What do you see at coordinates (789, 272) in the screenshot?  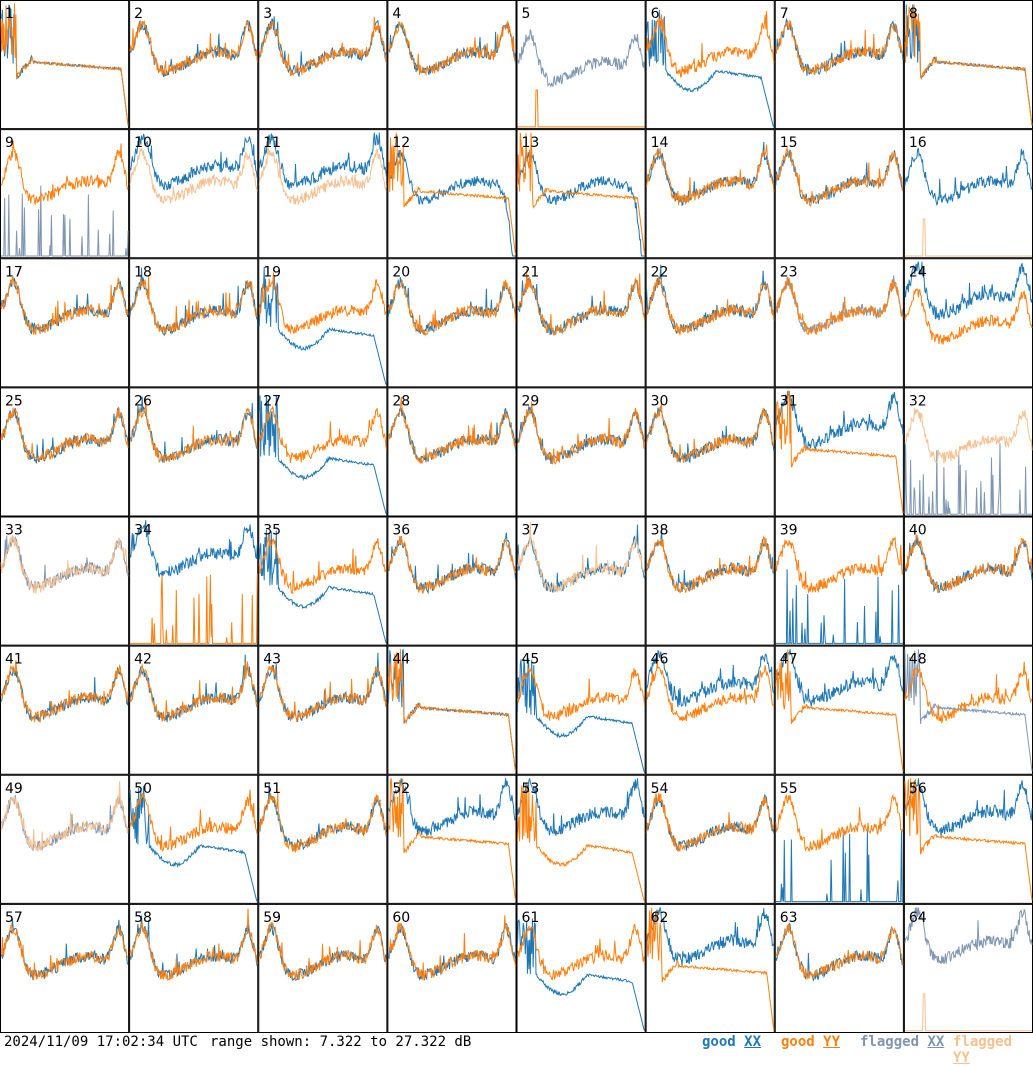 I see `panel-label: 23` at bounding box center [789, 272].